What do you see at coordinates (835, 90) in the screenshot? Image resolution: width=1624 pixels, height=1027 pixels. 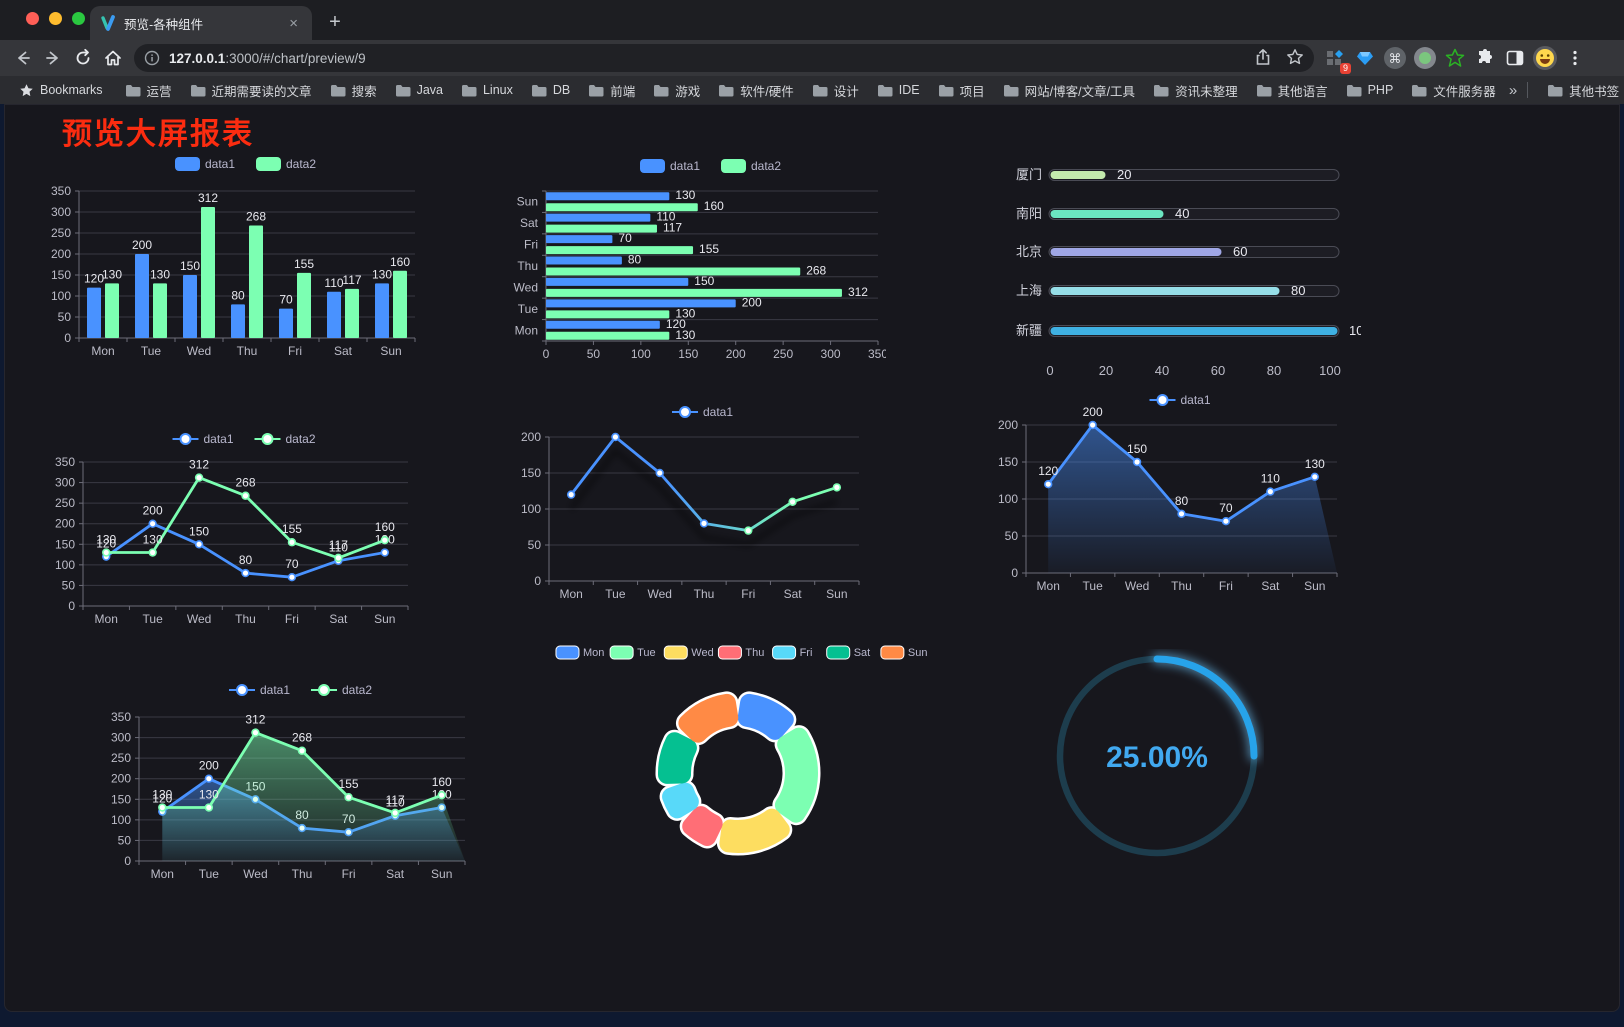 I see `bookmark-folder: 设计` at bounding box center [835, 90].